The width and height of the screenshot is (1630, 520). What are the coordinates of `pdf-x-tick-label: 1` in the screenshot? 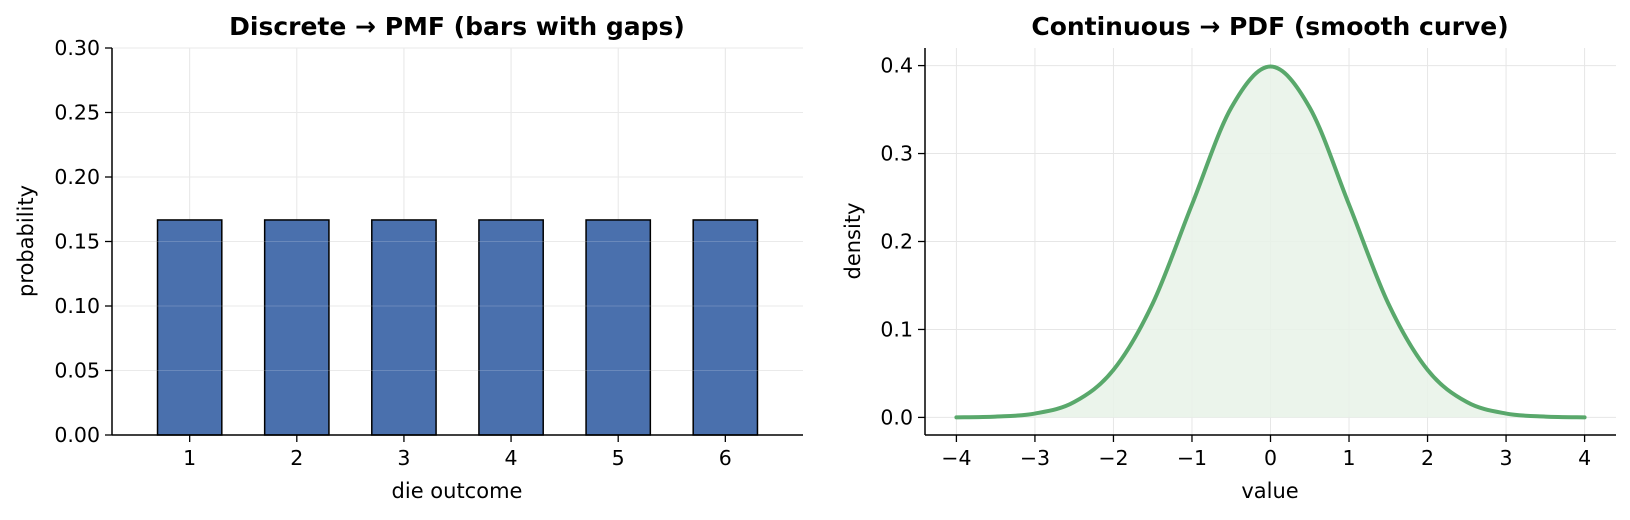 It's located at (1348, 458).